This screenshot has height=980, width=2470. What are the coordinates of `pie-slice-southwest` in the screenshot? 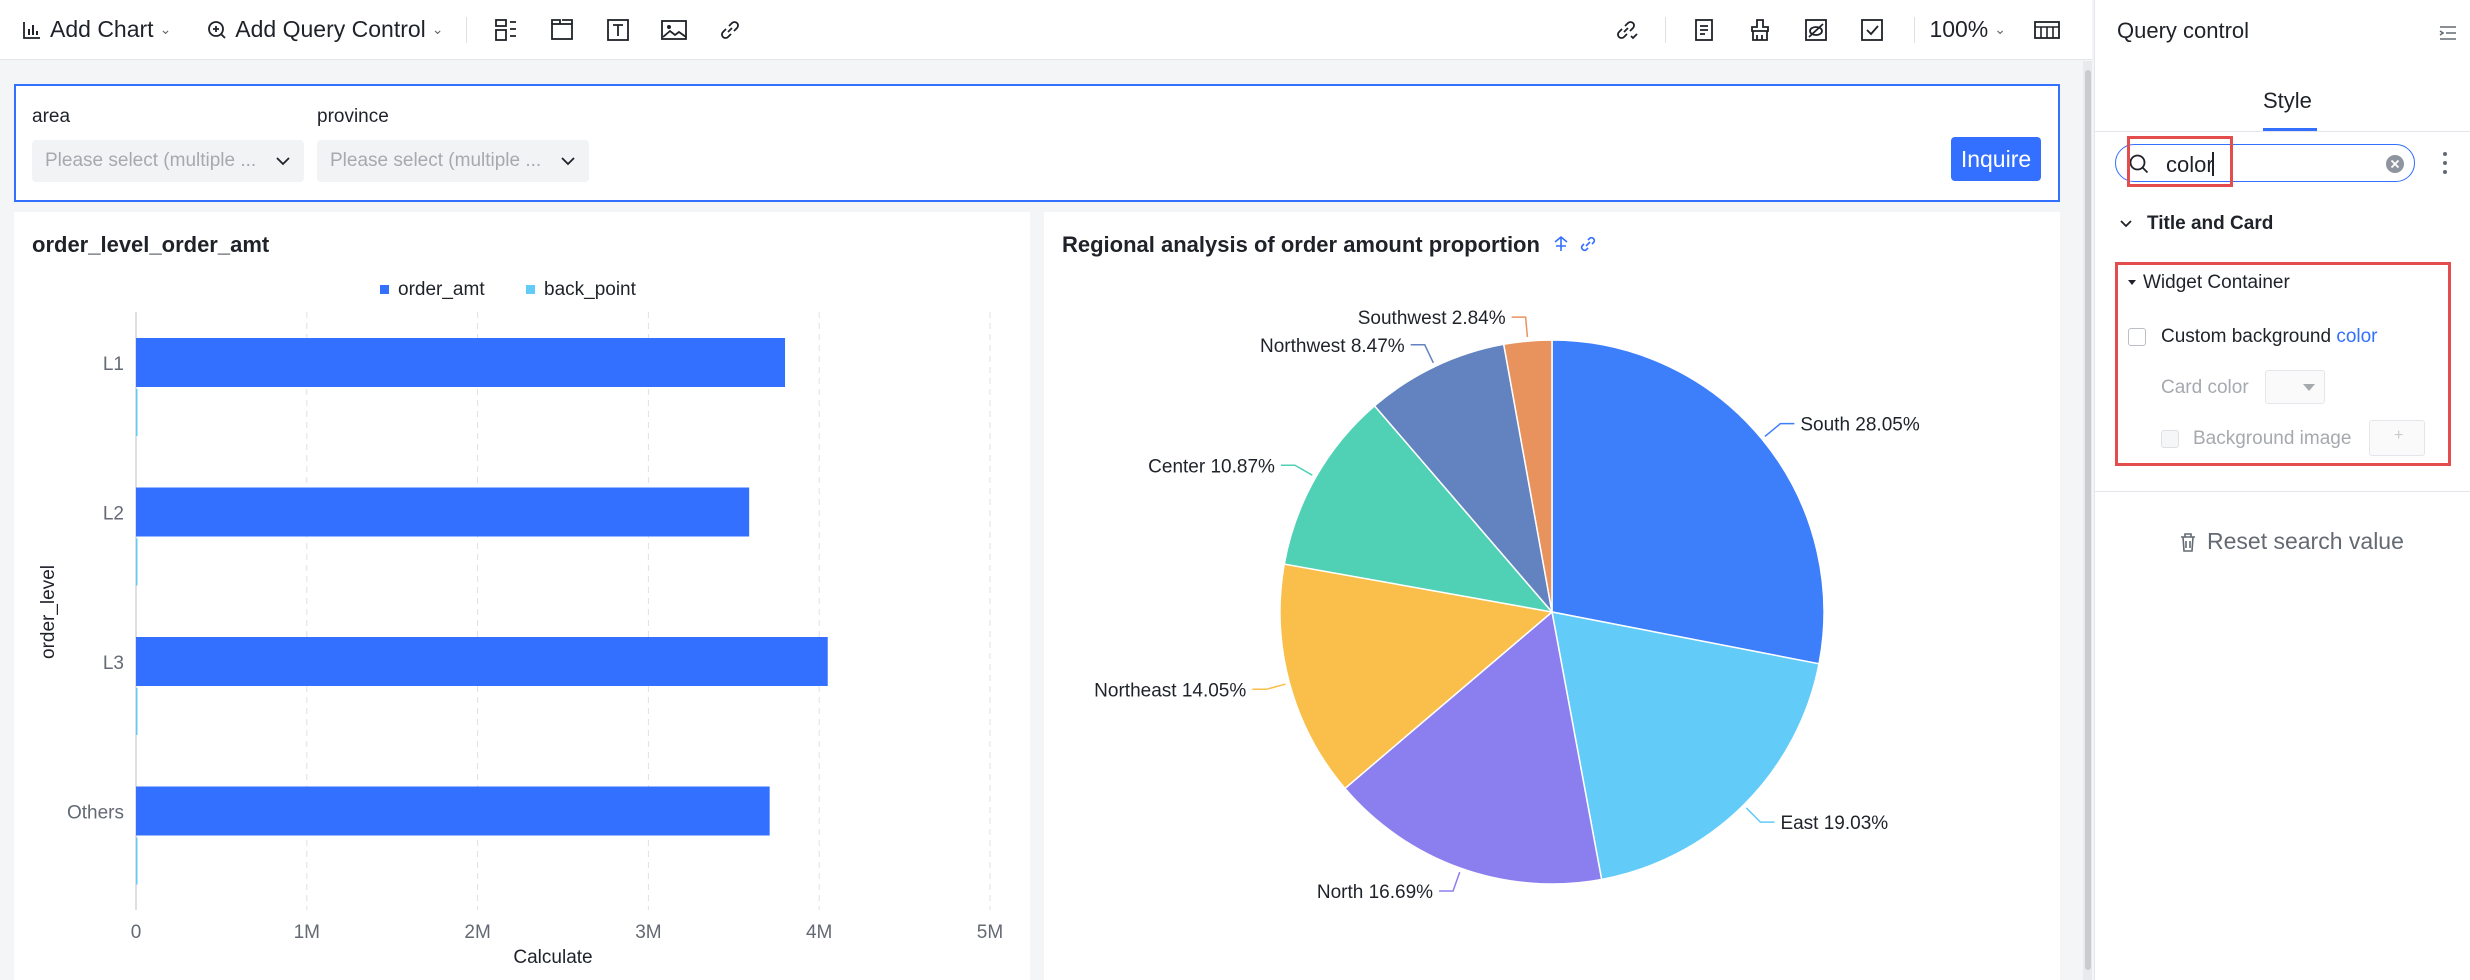 It's located at (1527, 476).